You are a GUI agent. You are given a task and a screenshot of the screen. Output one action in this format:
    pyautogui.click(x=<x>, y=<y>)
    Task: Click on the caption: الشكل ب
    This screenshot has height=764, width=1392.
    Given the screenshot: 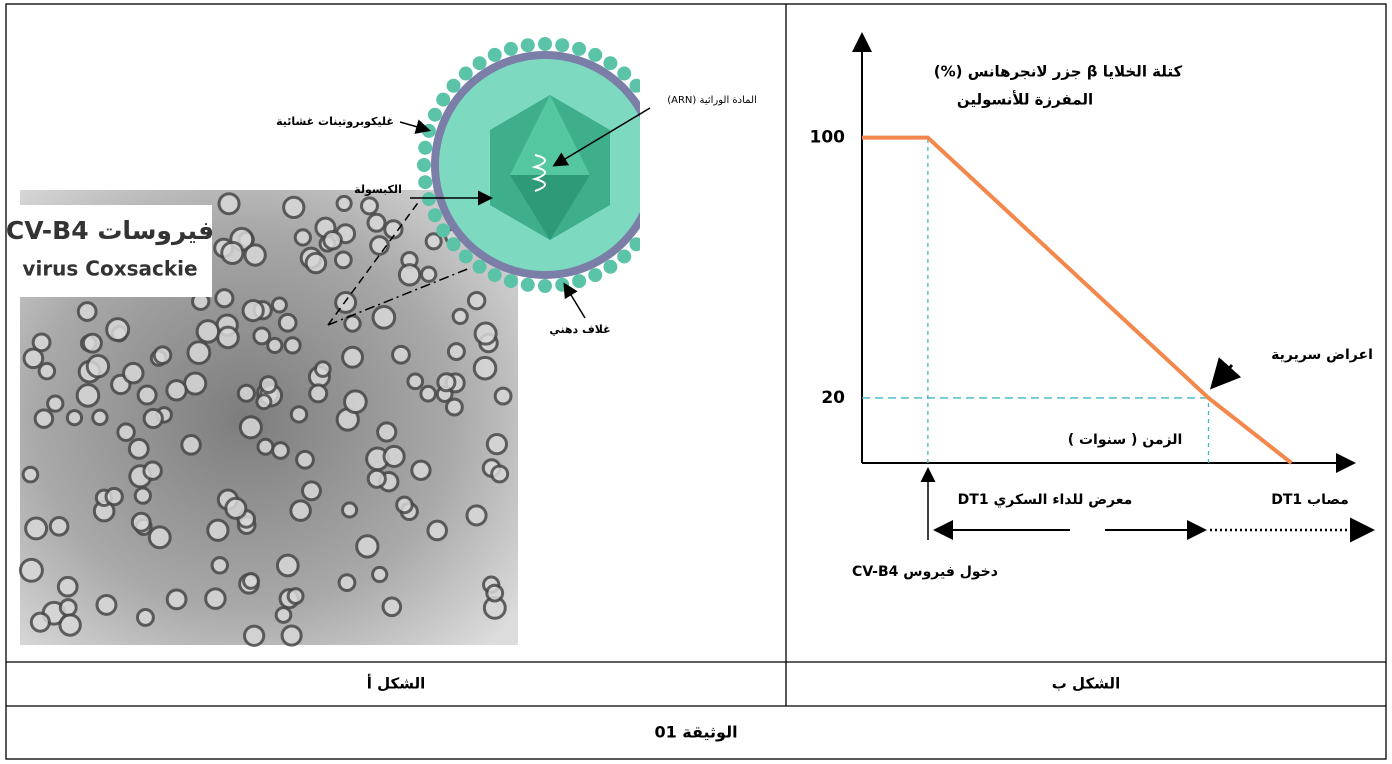 What is the action you would take?
    pyautogui.click(x=1086, y=684)
    